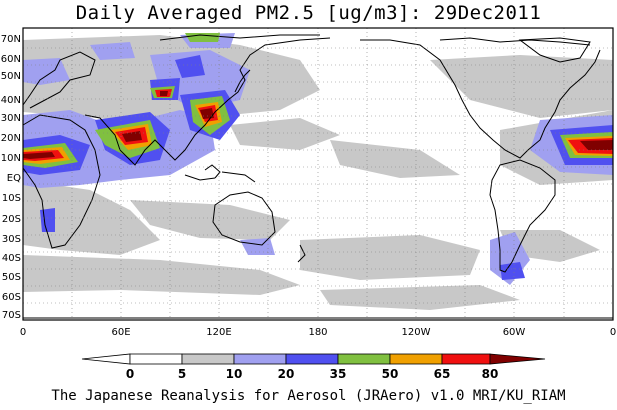  Describe the element at coordinates (106, 359) in the screenshot. I see `colorbar-min-triangle` at that location.